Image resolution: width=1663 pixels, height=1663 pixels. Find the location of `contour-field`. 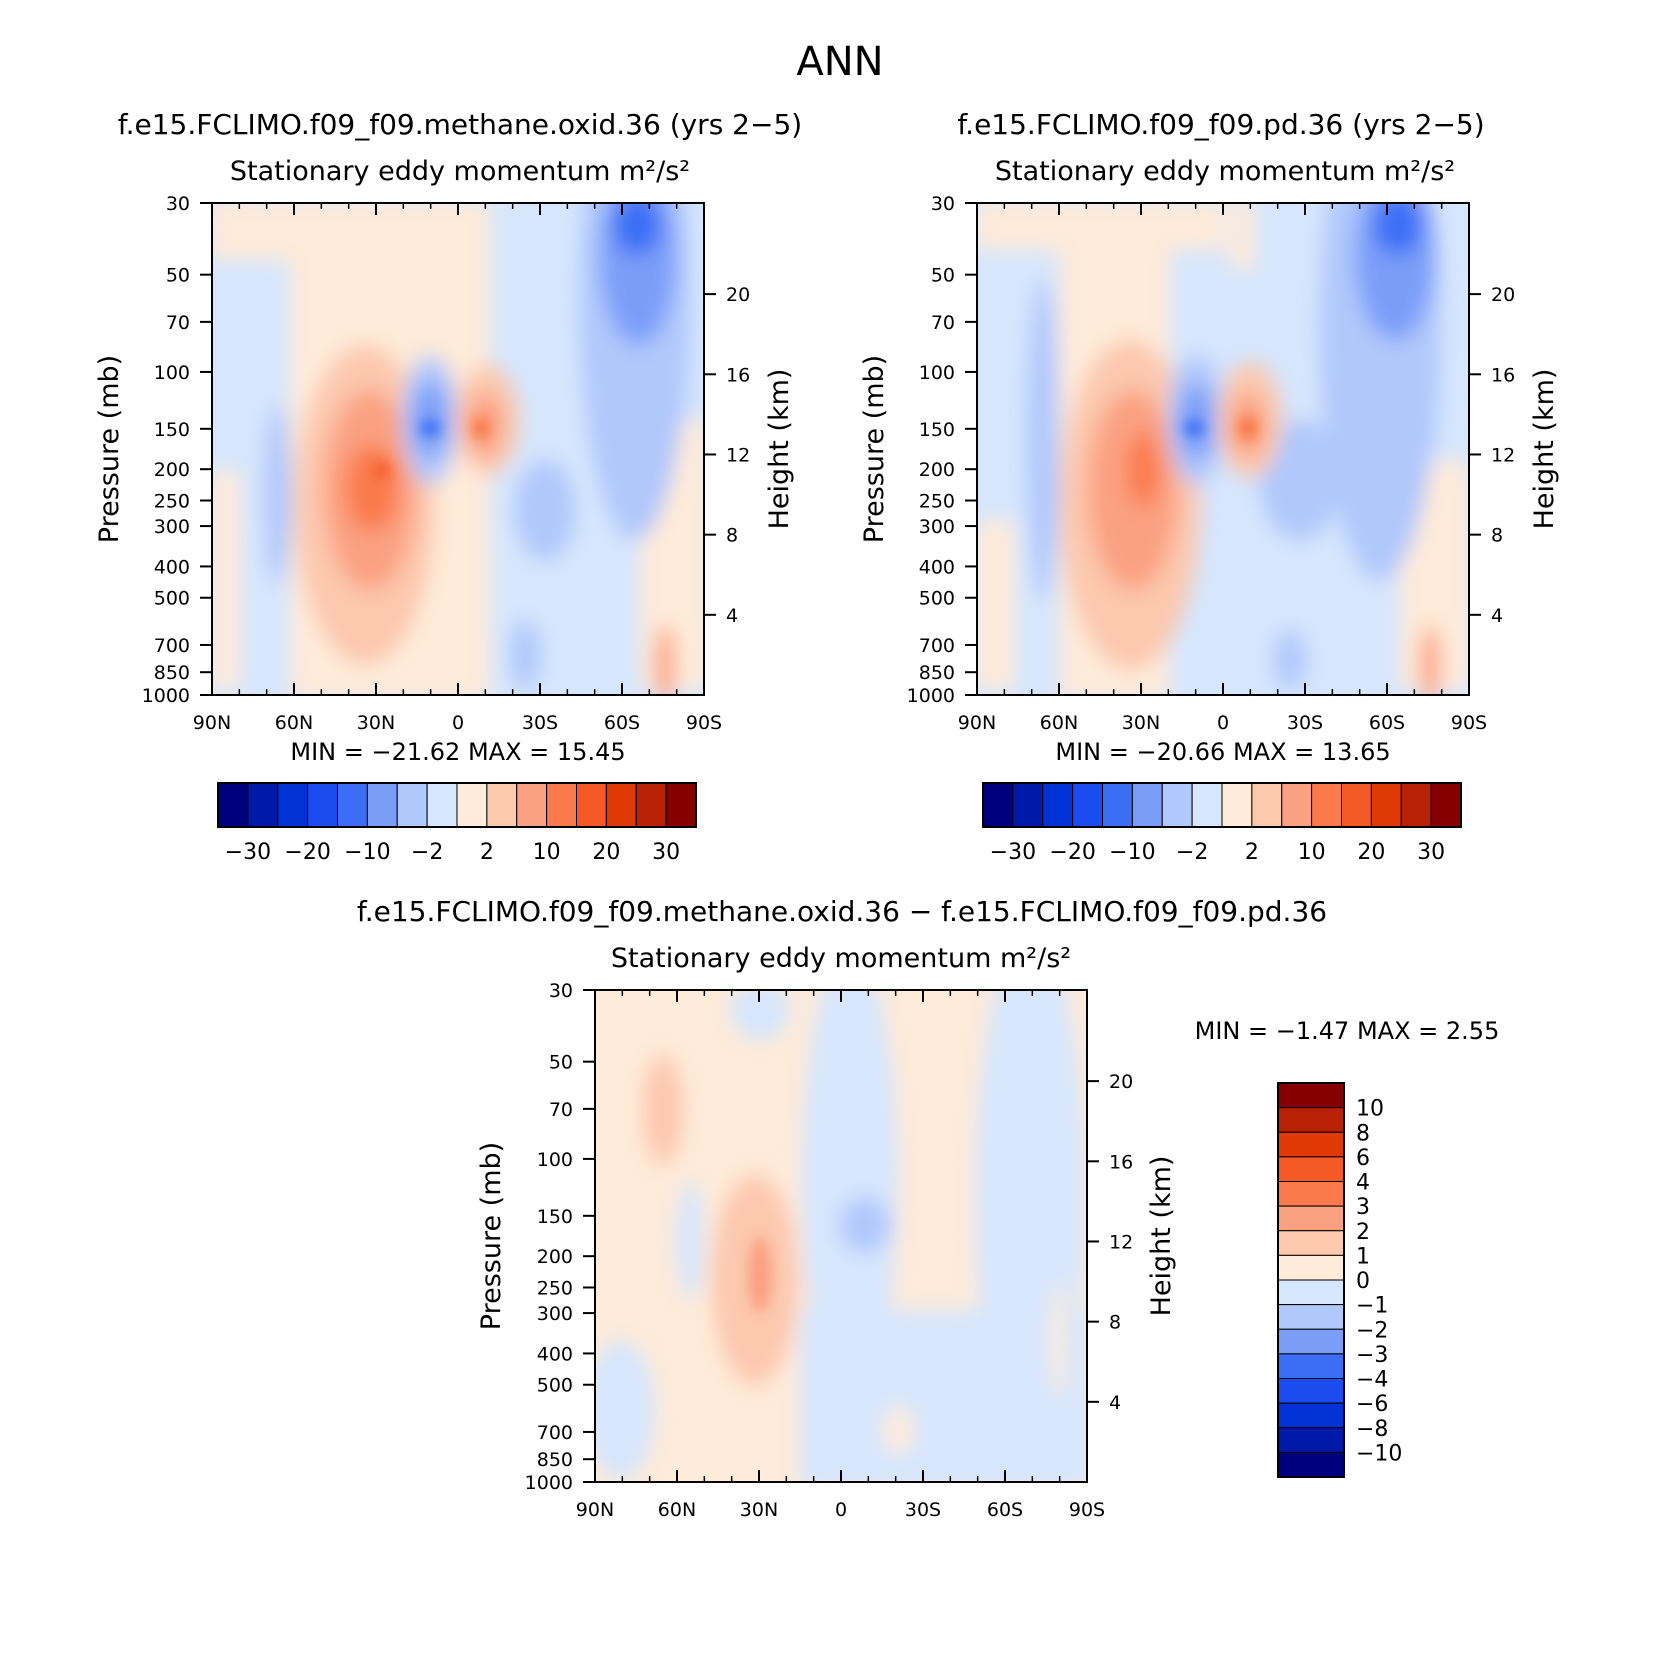

contour-field is located at coordinates (841, 1236).